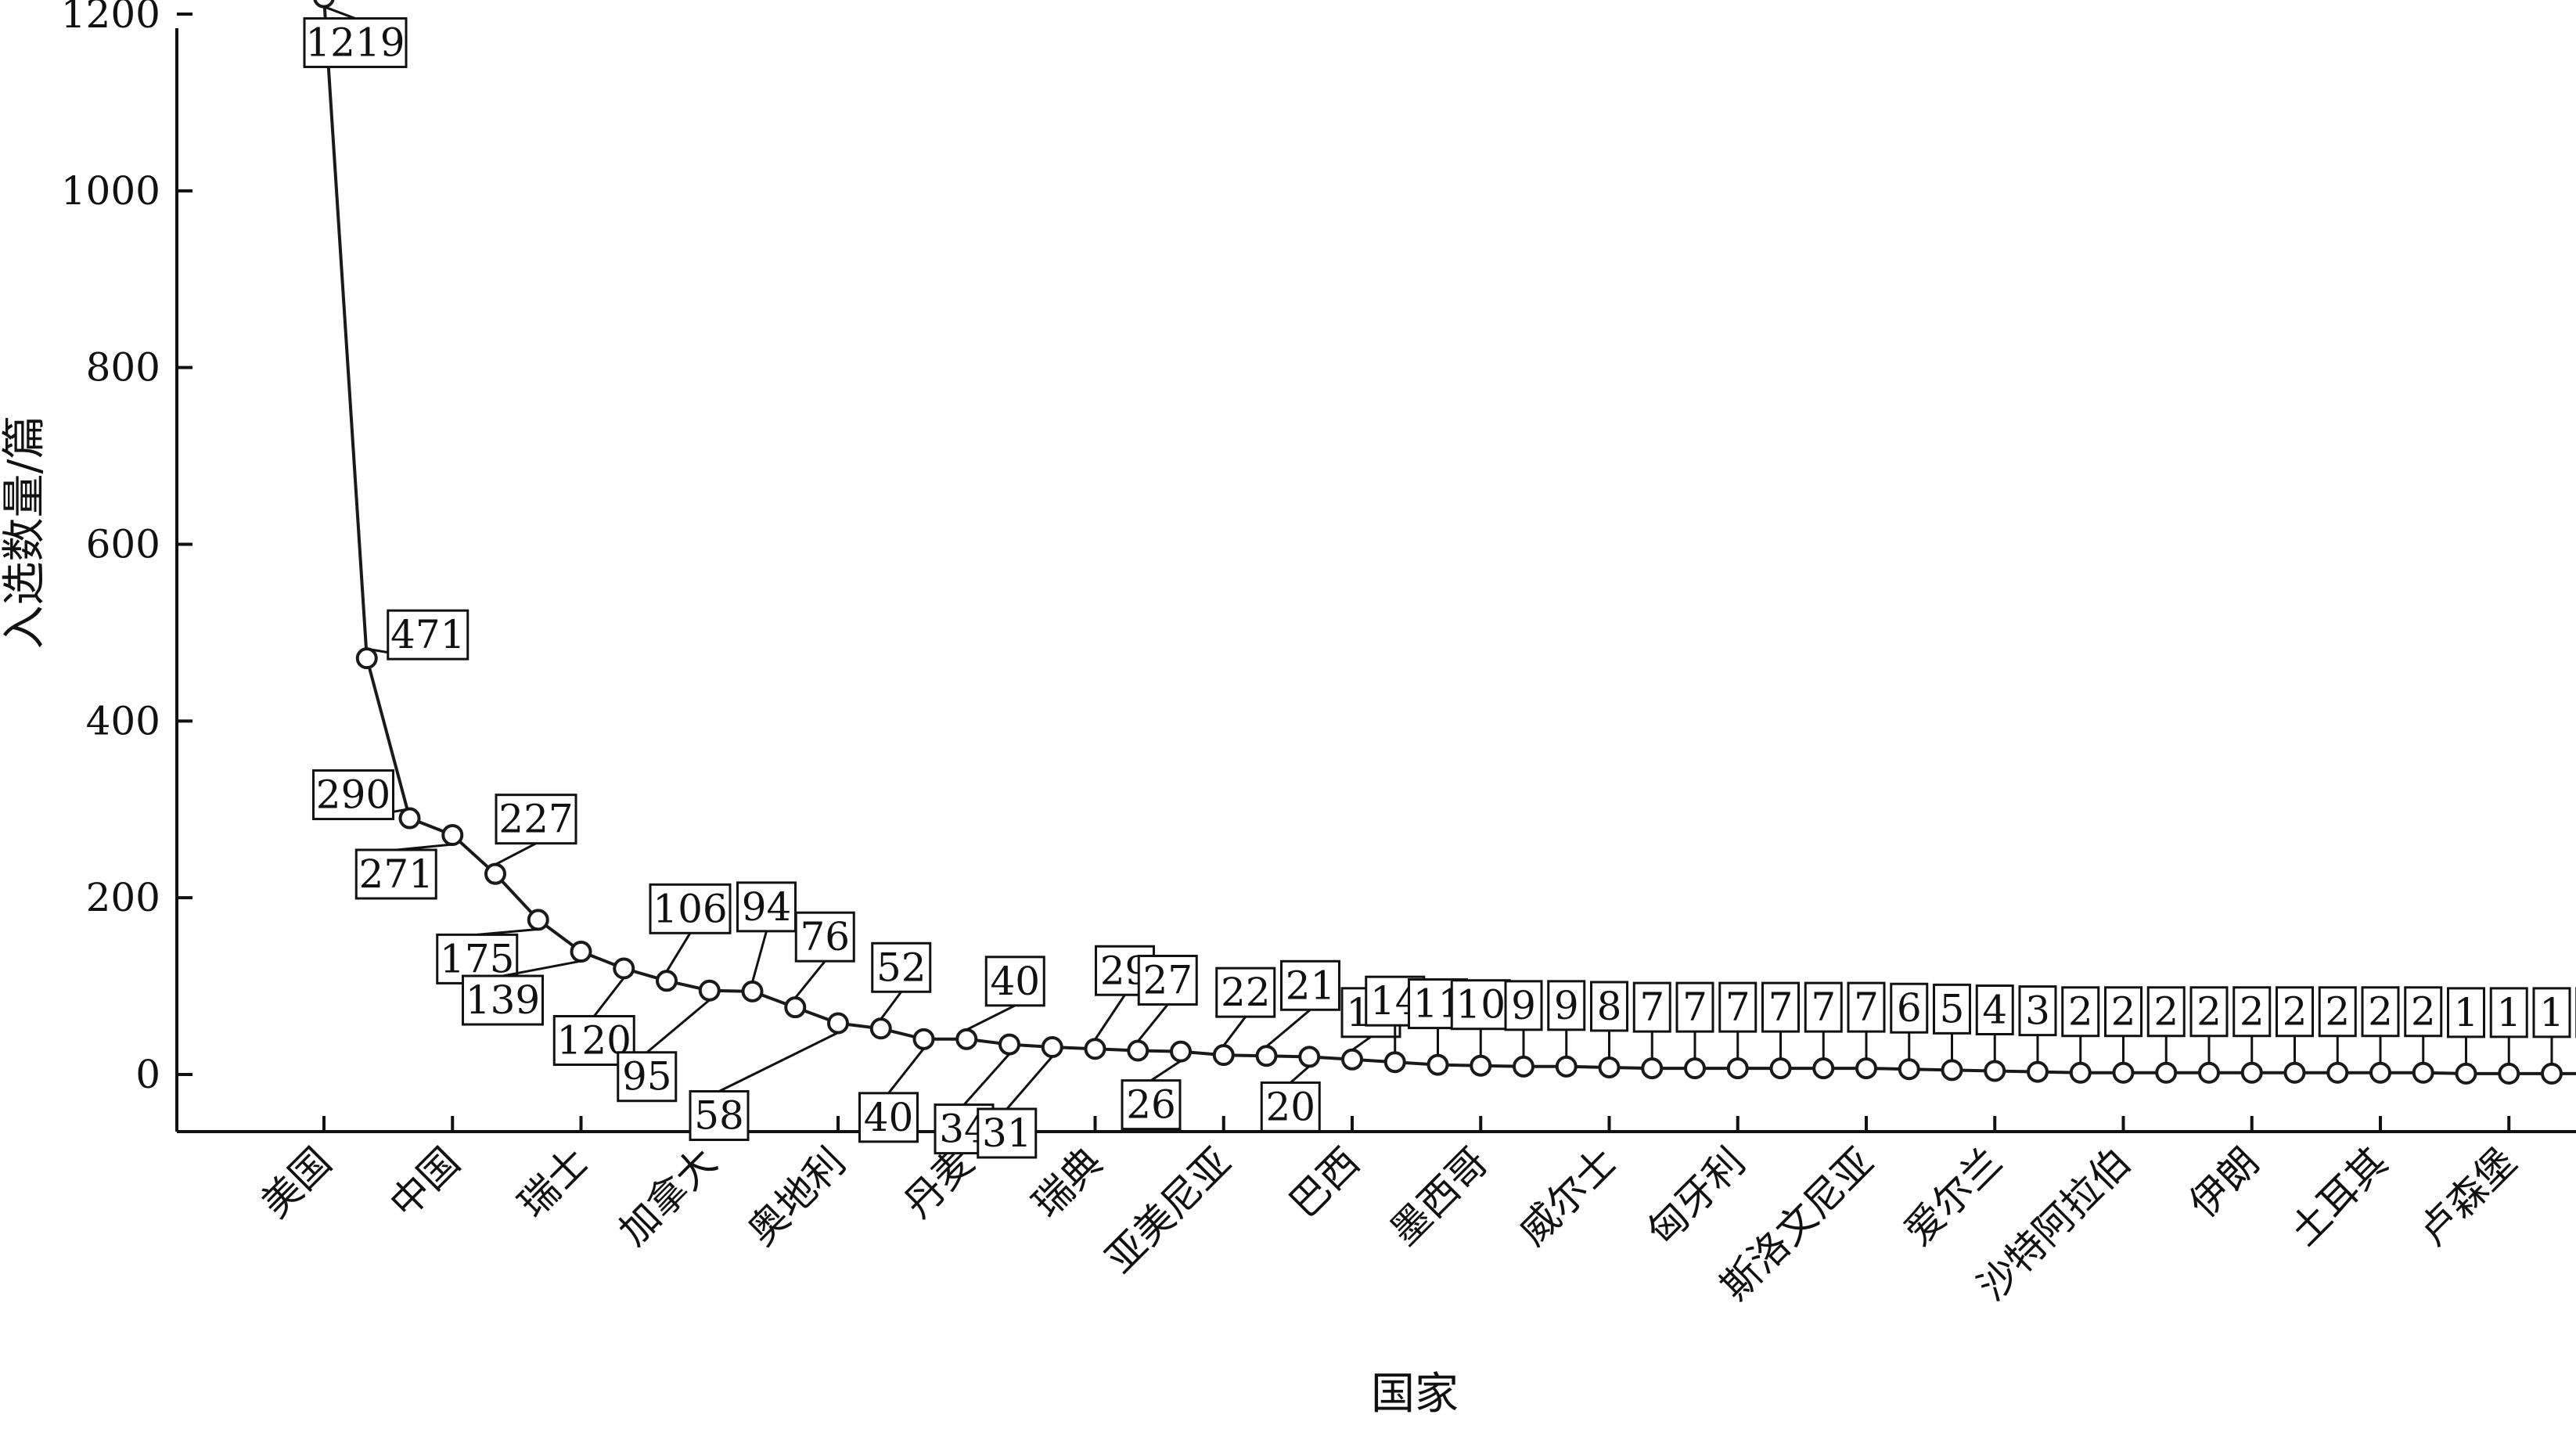 The width and height of the screenshot is (2576, 1429). What do you see at coordinates (425, 1182) in the screenshot?
I see `x-tick-label: 中国` at bounding box center [425, 1182].